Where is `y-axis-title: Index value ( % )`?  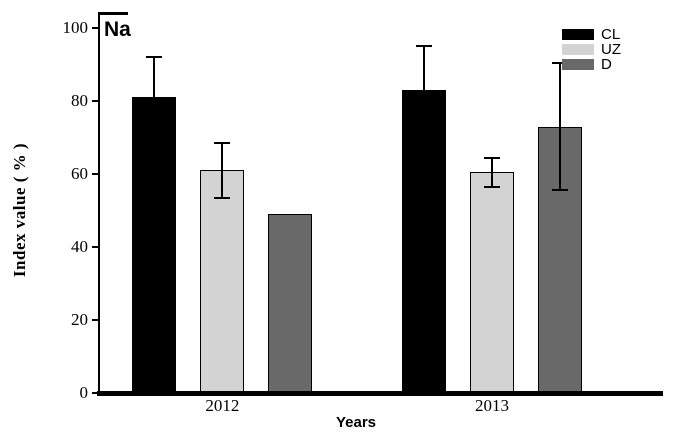 y-axis-title: Index value ( % ) is located at coordinates (19, 210).